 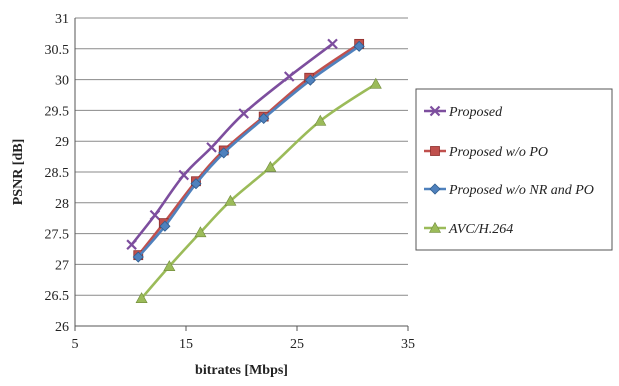 What do you see at coordinates (480, 229) in the screenshot?
I see `legend-label: AVC/H.264` at bounding box center [480, 229].